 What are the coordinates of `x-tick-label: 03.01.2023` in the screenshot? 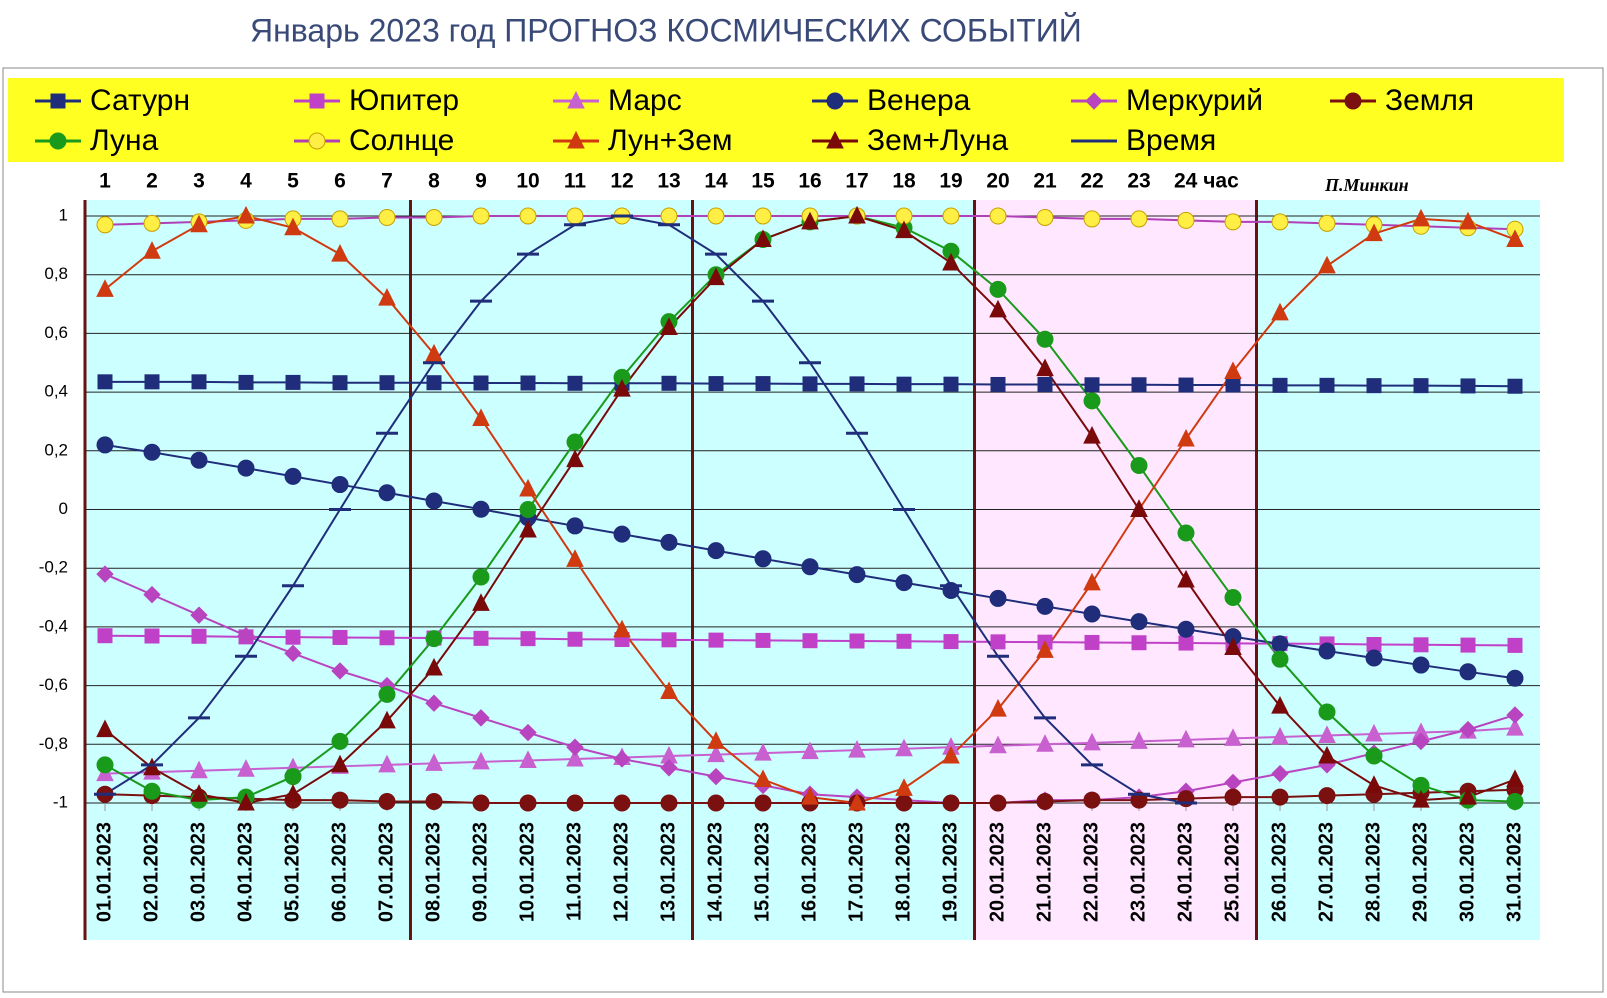 It's located at (198, 872).